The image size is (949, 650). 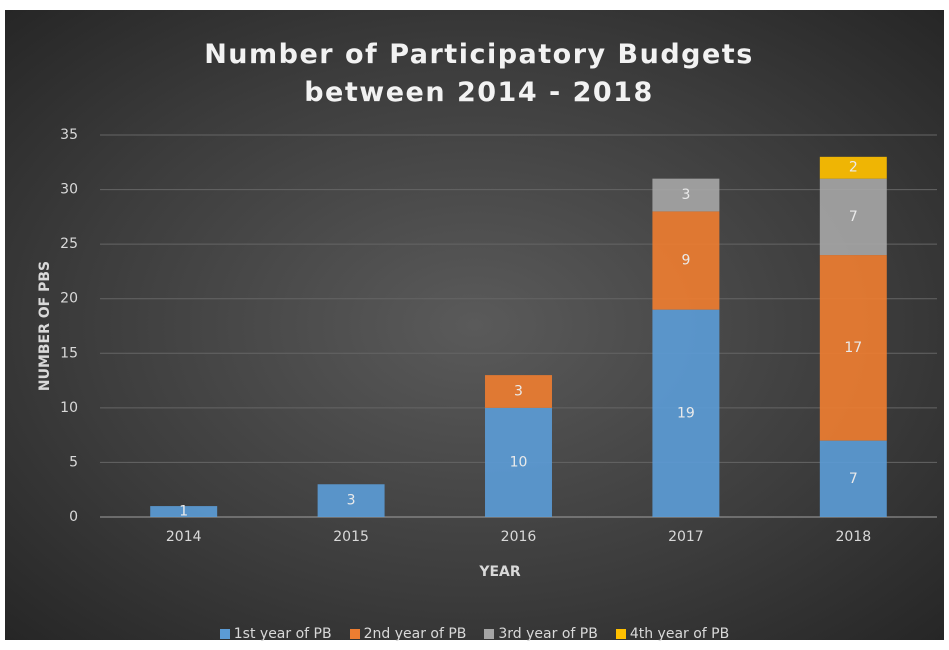 I want to click on x-tick-label: 2015, so click(x=351, y=537).